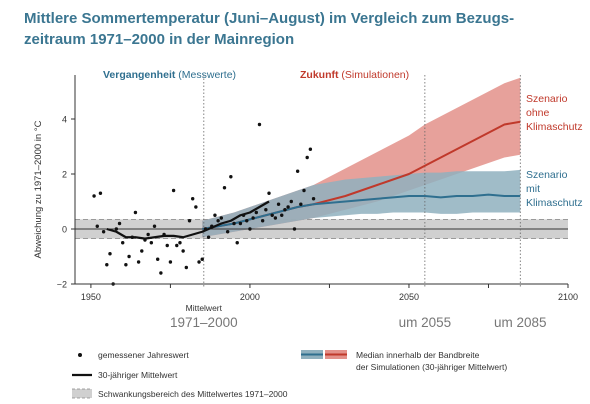  What do you see at coordinates (533, 189) in the screenshot?
I see `scenario-blue-label-line: mit` at bounding box center [533, 189].